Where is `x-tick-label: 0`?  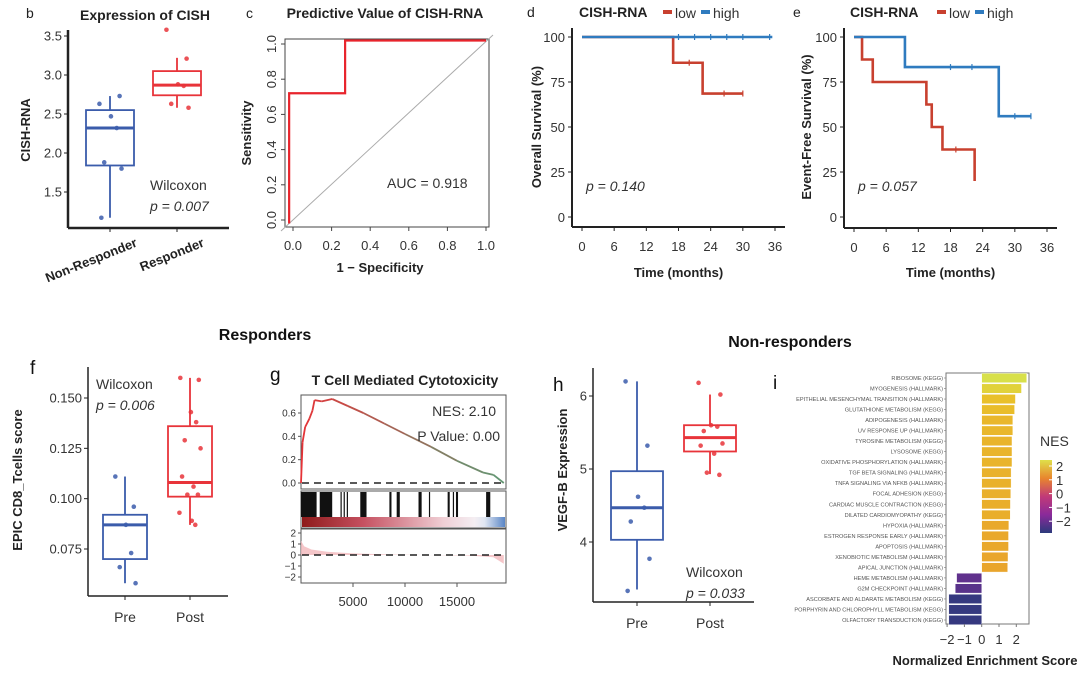 x-tick-label: 0 is located at coordinates (853, 247).